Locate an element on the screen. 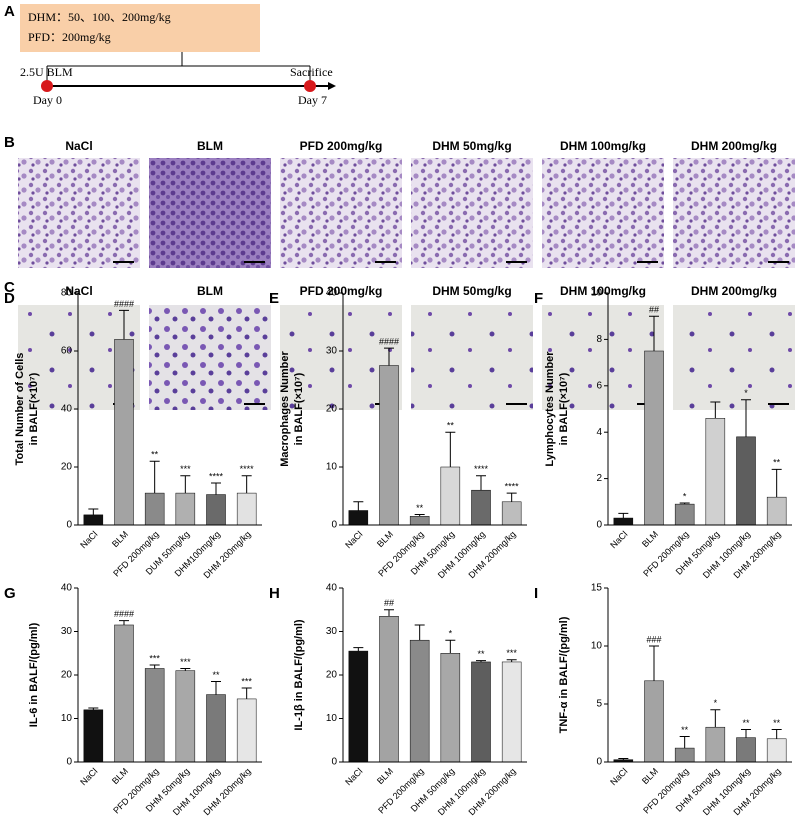 This screenshot has width=796, height=821. y-tick-label: 2 is located at coordinates (599, 478).